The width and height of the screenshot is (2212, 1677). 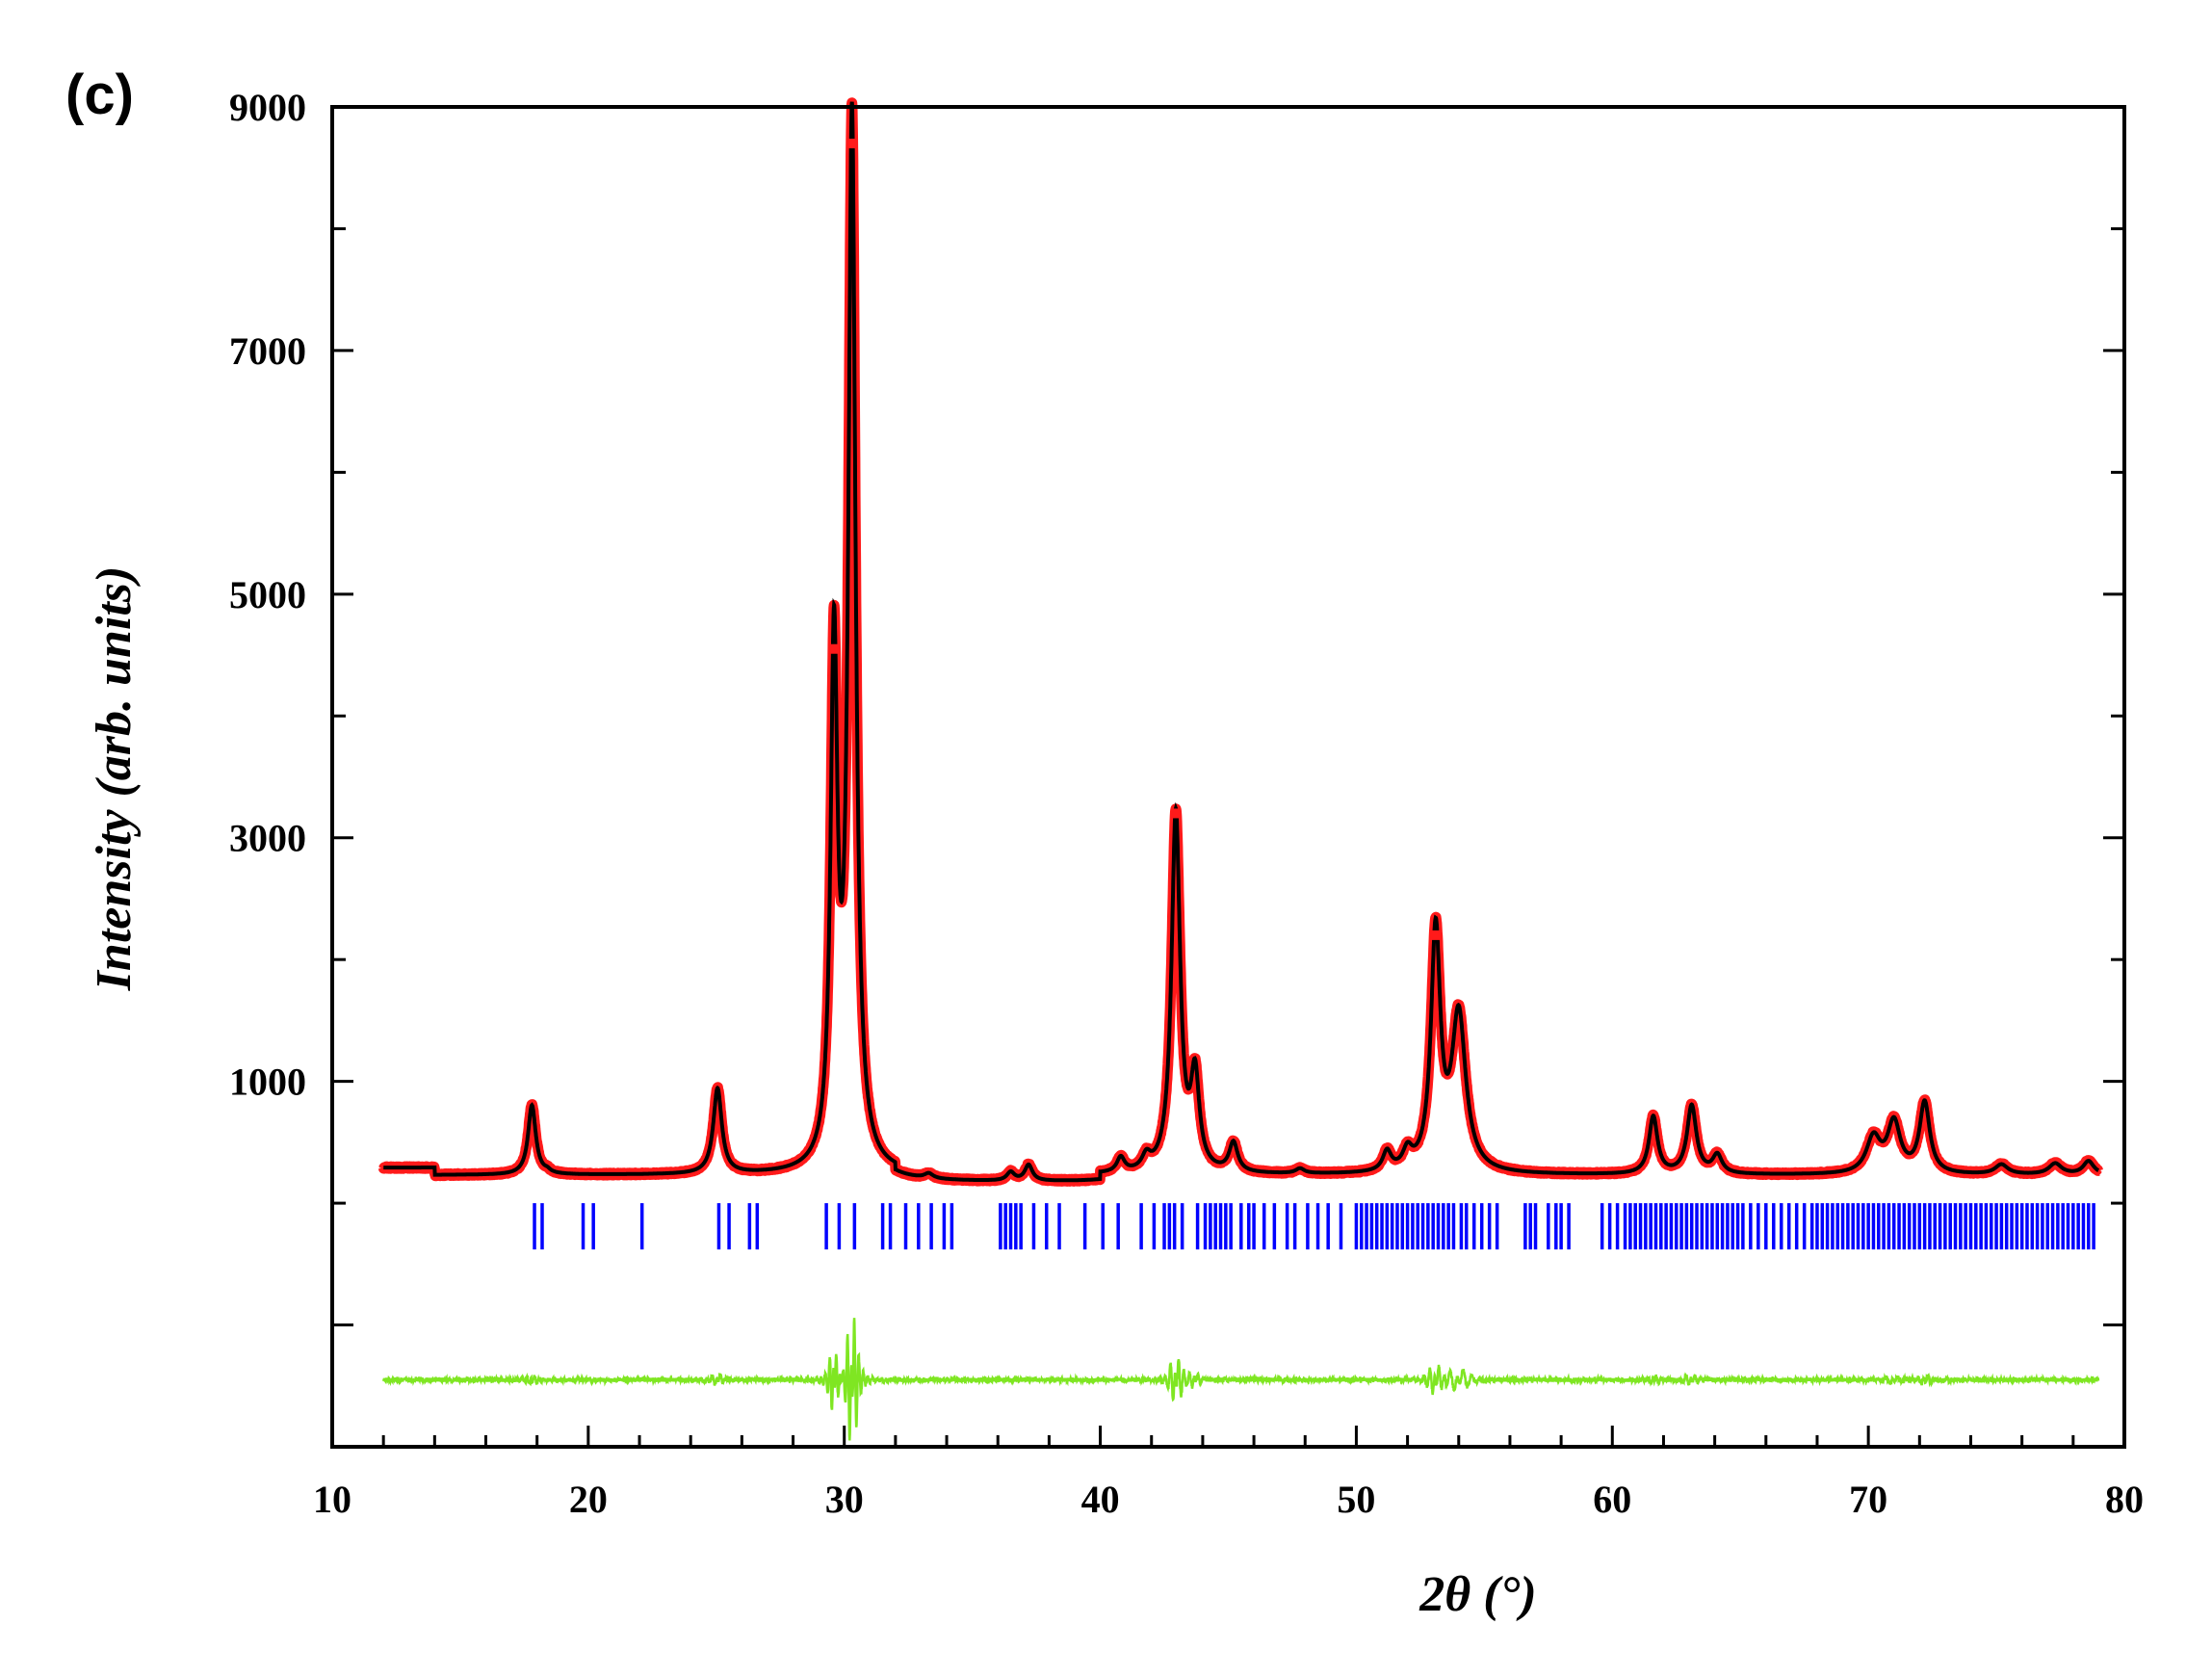 What do you see at coordinates (588, 1499) in the screenshot?
I see `x-tick-label: 20` at bounding box center [588, 1499].